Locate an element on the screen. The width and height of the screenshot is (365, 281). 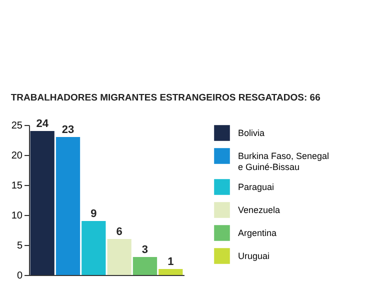
y-tick-label: 5 is located at coordinates (19, 246).